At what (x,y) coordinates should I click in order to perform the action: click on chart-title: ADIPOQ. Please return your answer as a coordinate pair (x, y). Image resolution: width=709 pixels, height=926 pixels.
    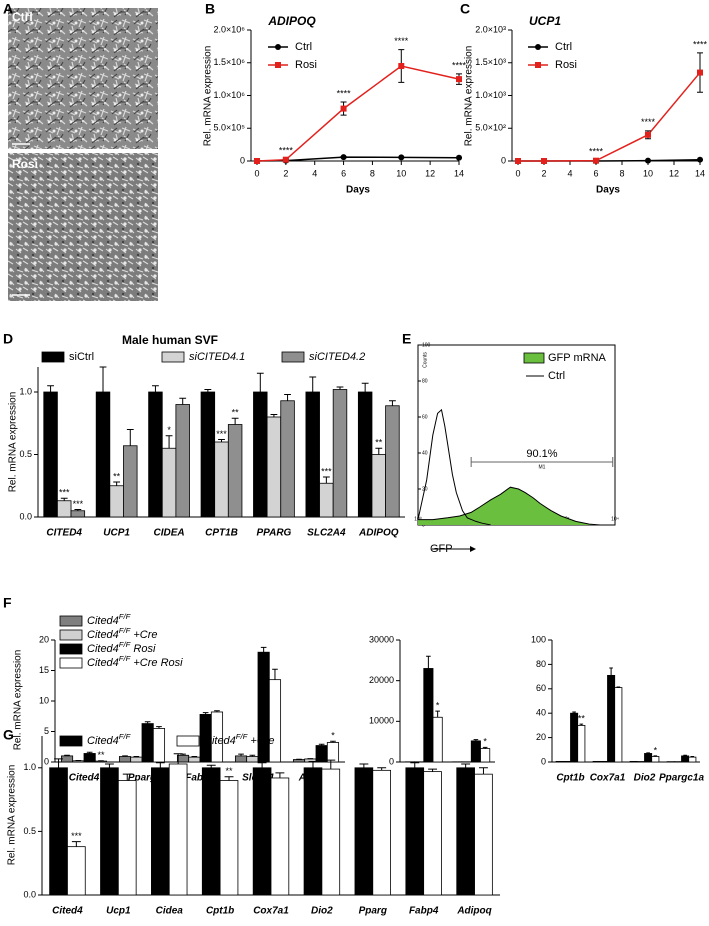
    Looking at the image, I should click on (291, 21).